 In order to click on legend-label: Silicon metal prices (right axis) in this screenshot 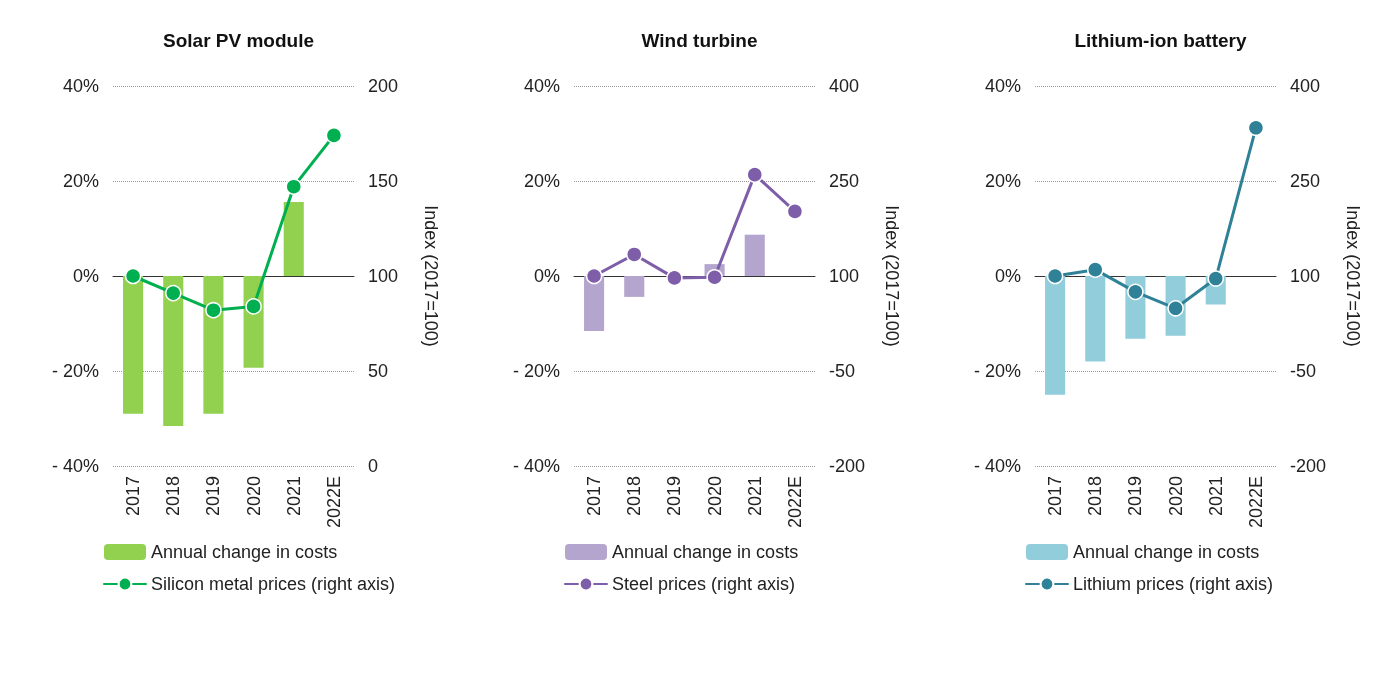, I will do `click(273, 584)`.